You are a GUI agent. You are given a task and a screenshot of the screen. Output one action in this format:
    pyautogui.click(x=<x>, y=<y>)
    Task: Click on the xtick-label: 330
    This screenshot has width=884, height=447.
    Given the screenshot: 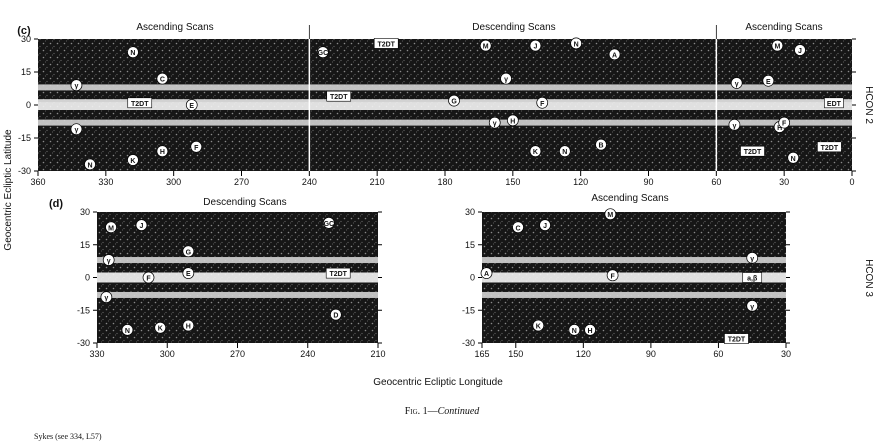 What is the action you would take?
    pyautogui.click(x=96, y=354)
    